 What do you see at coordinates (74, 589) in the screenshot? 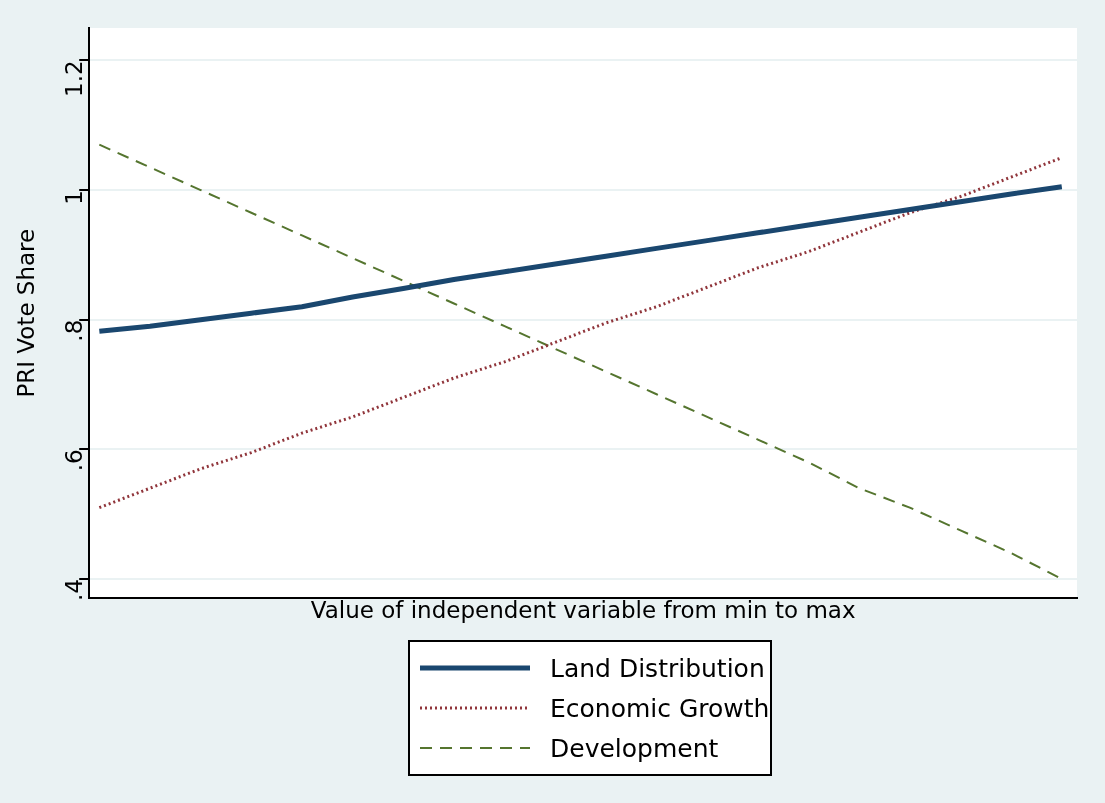
I see `y-tick-label: .4` at bounding box center [74, 589].